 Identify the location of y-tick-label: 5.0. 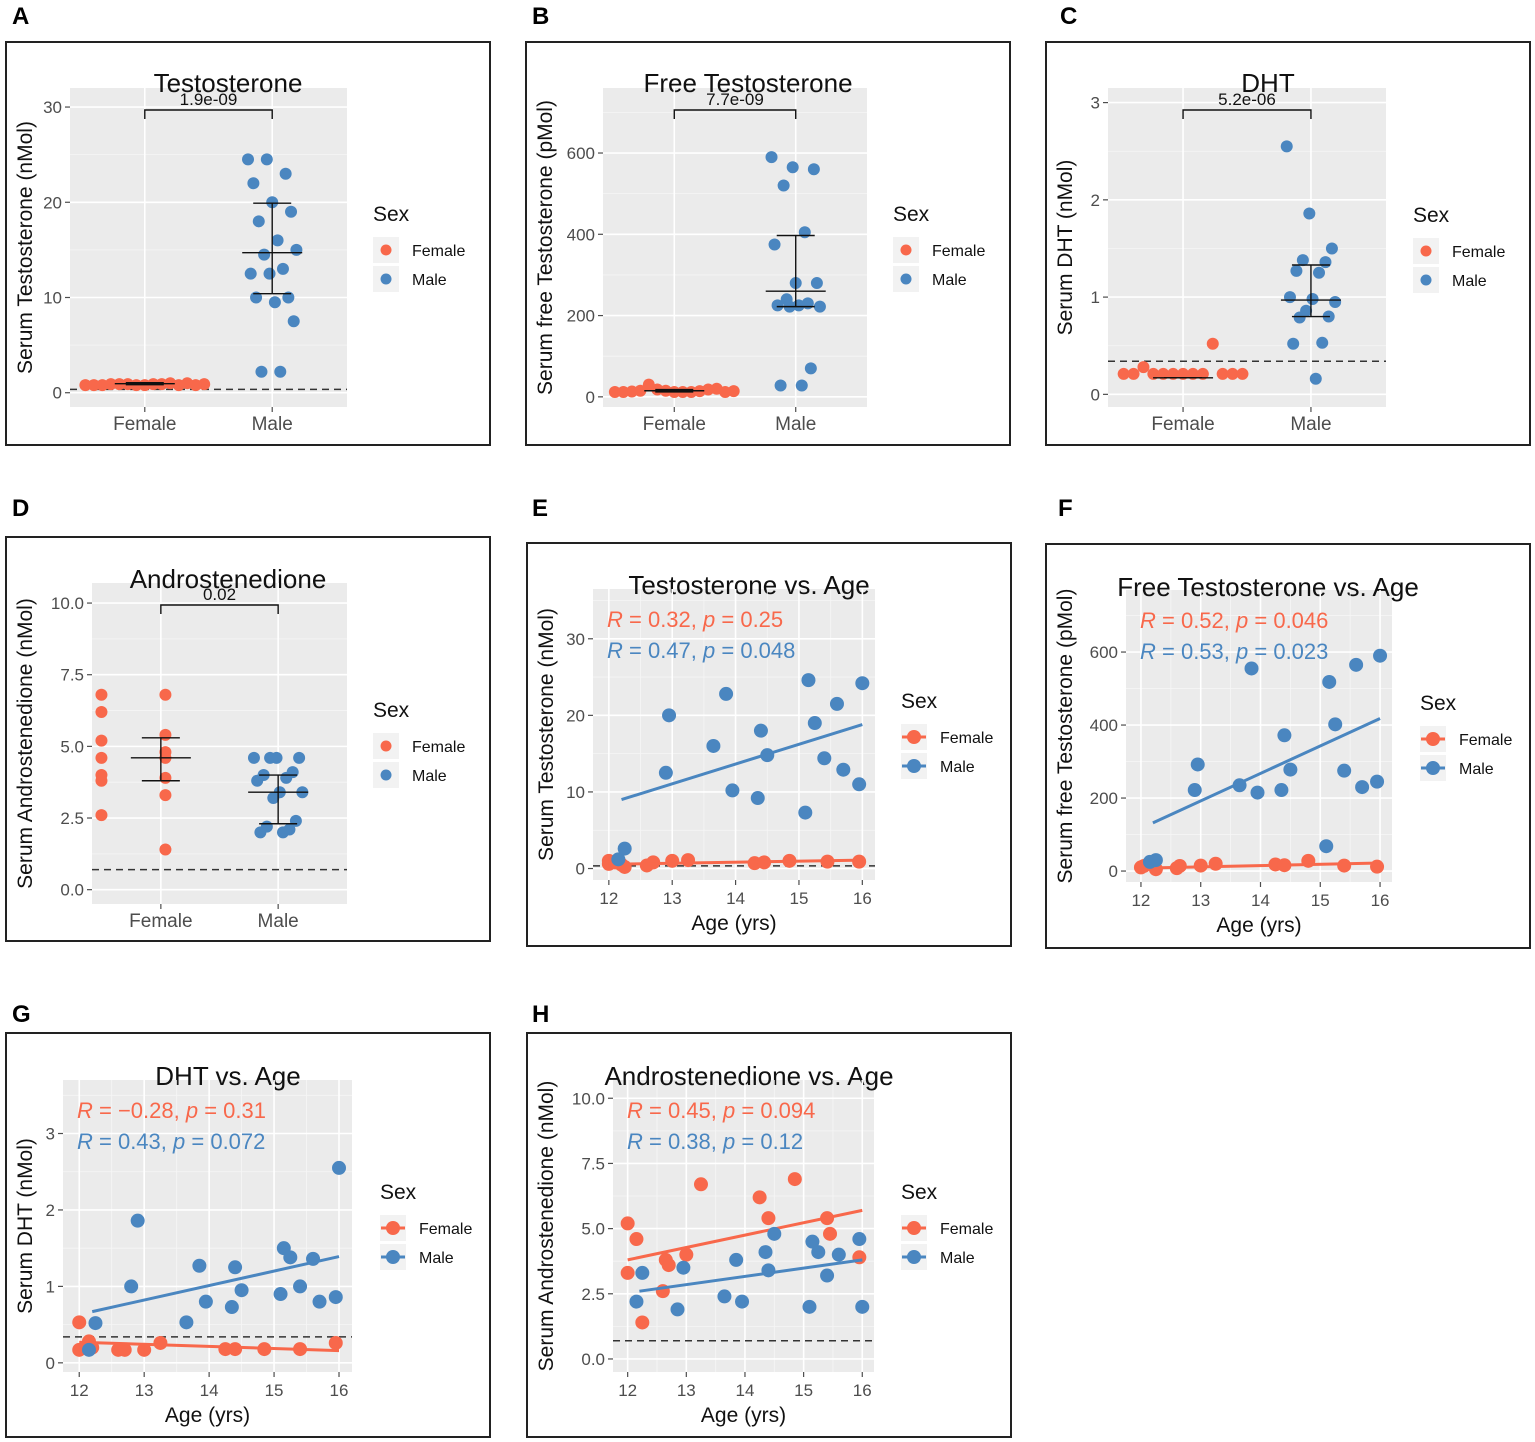
(593, 1229).